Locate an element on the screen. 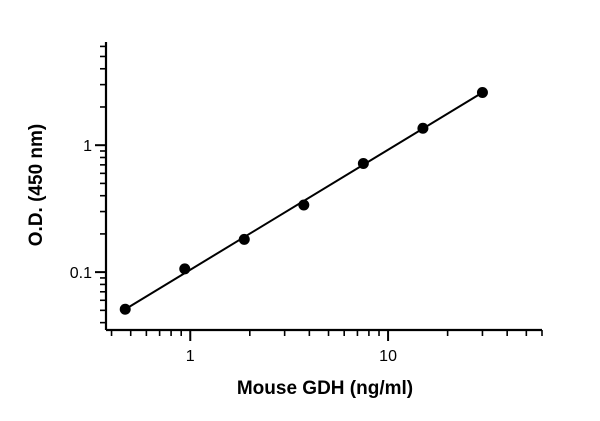  y-tick-label: 0.1 is located at coordinates (81, 273).